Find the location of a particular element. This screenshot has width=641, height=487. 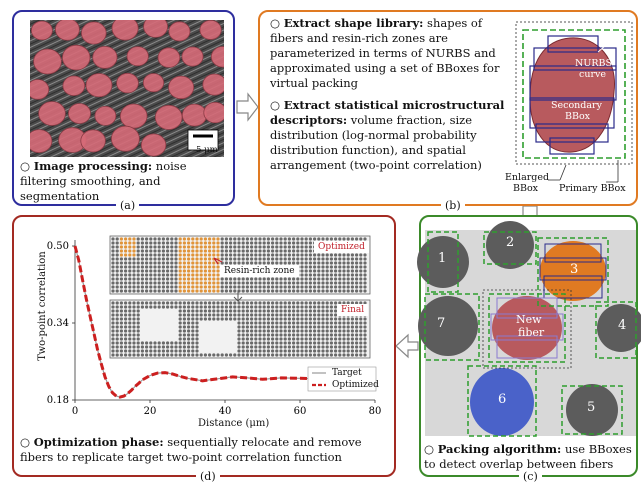

y-axis-label: Two-point correlation is located at coordinates (42, 306).